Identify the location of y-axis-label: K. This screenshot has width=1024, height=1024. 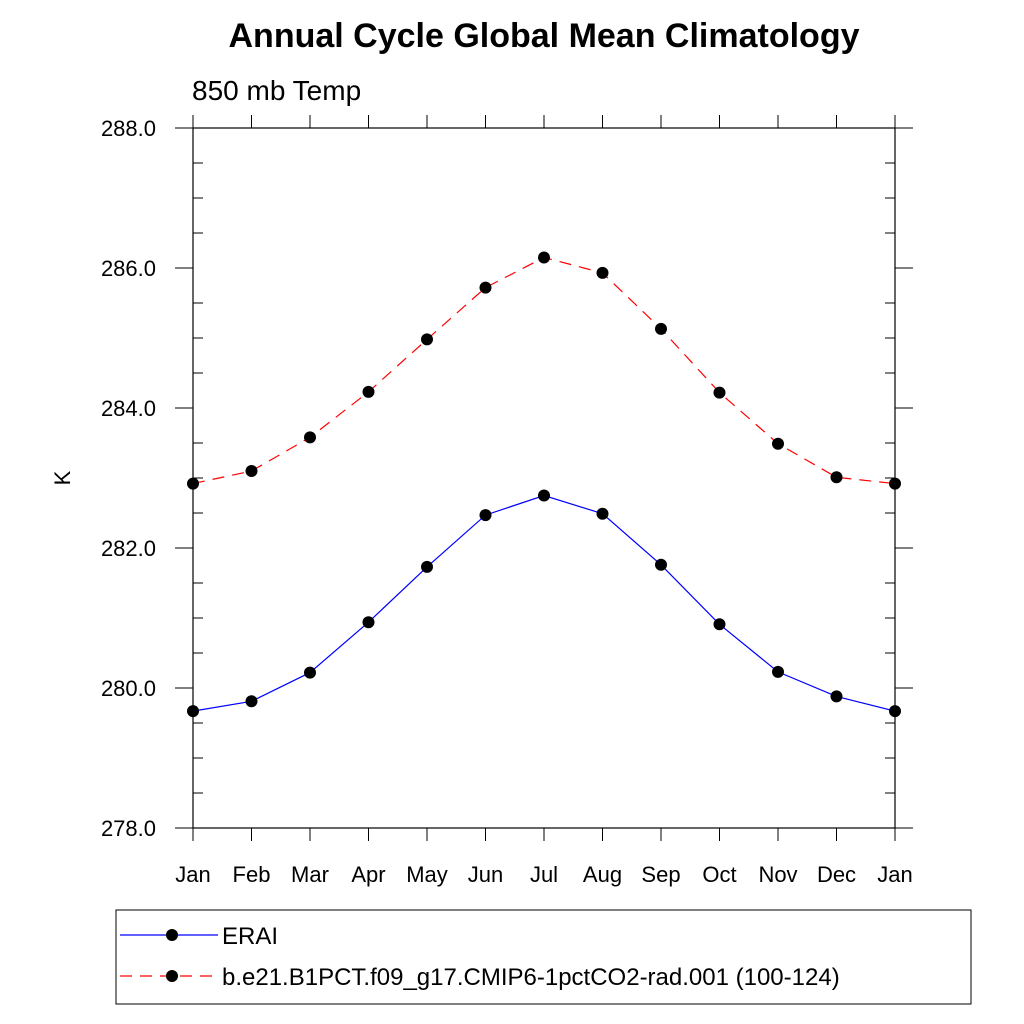
(62, 477).